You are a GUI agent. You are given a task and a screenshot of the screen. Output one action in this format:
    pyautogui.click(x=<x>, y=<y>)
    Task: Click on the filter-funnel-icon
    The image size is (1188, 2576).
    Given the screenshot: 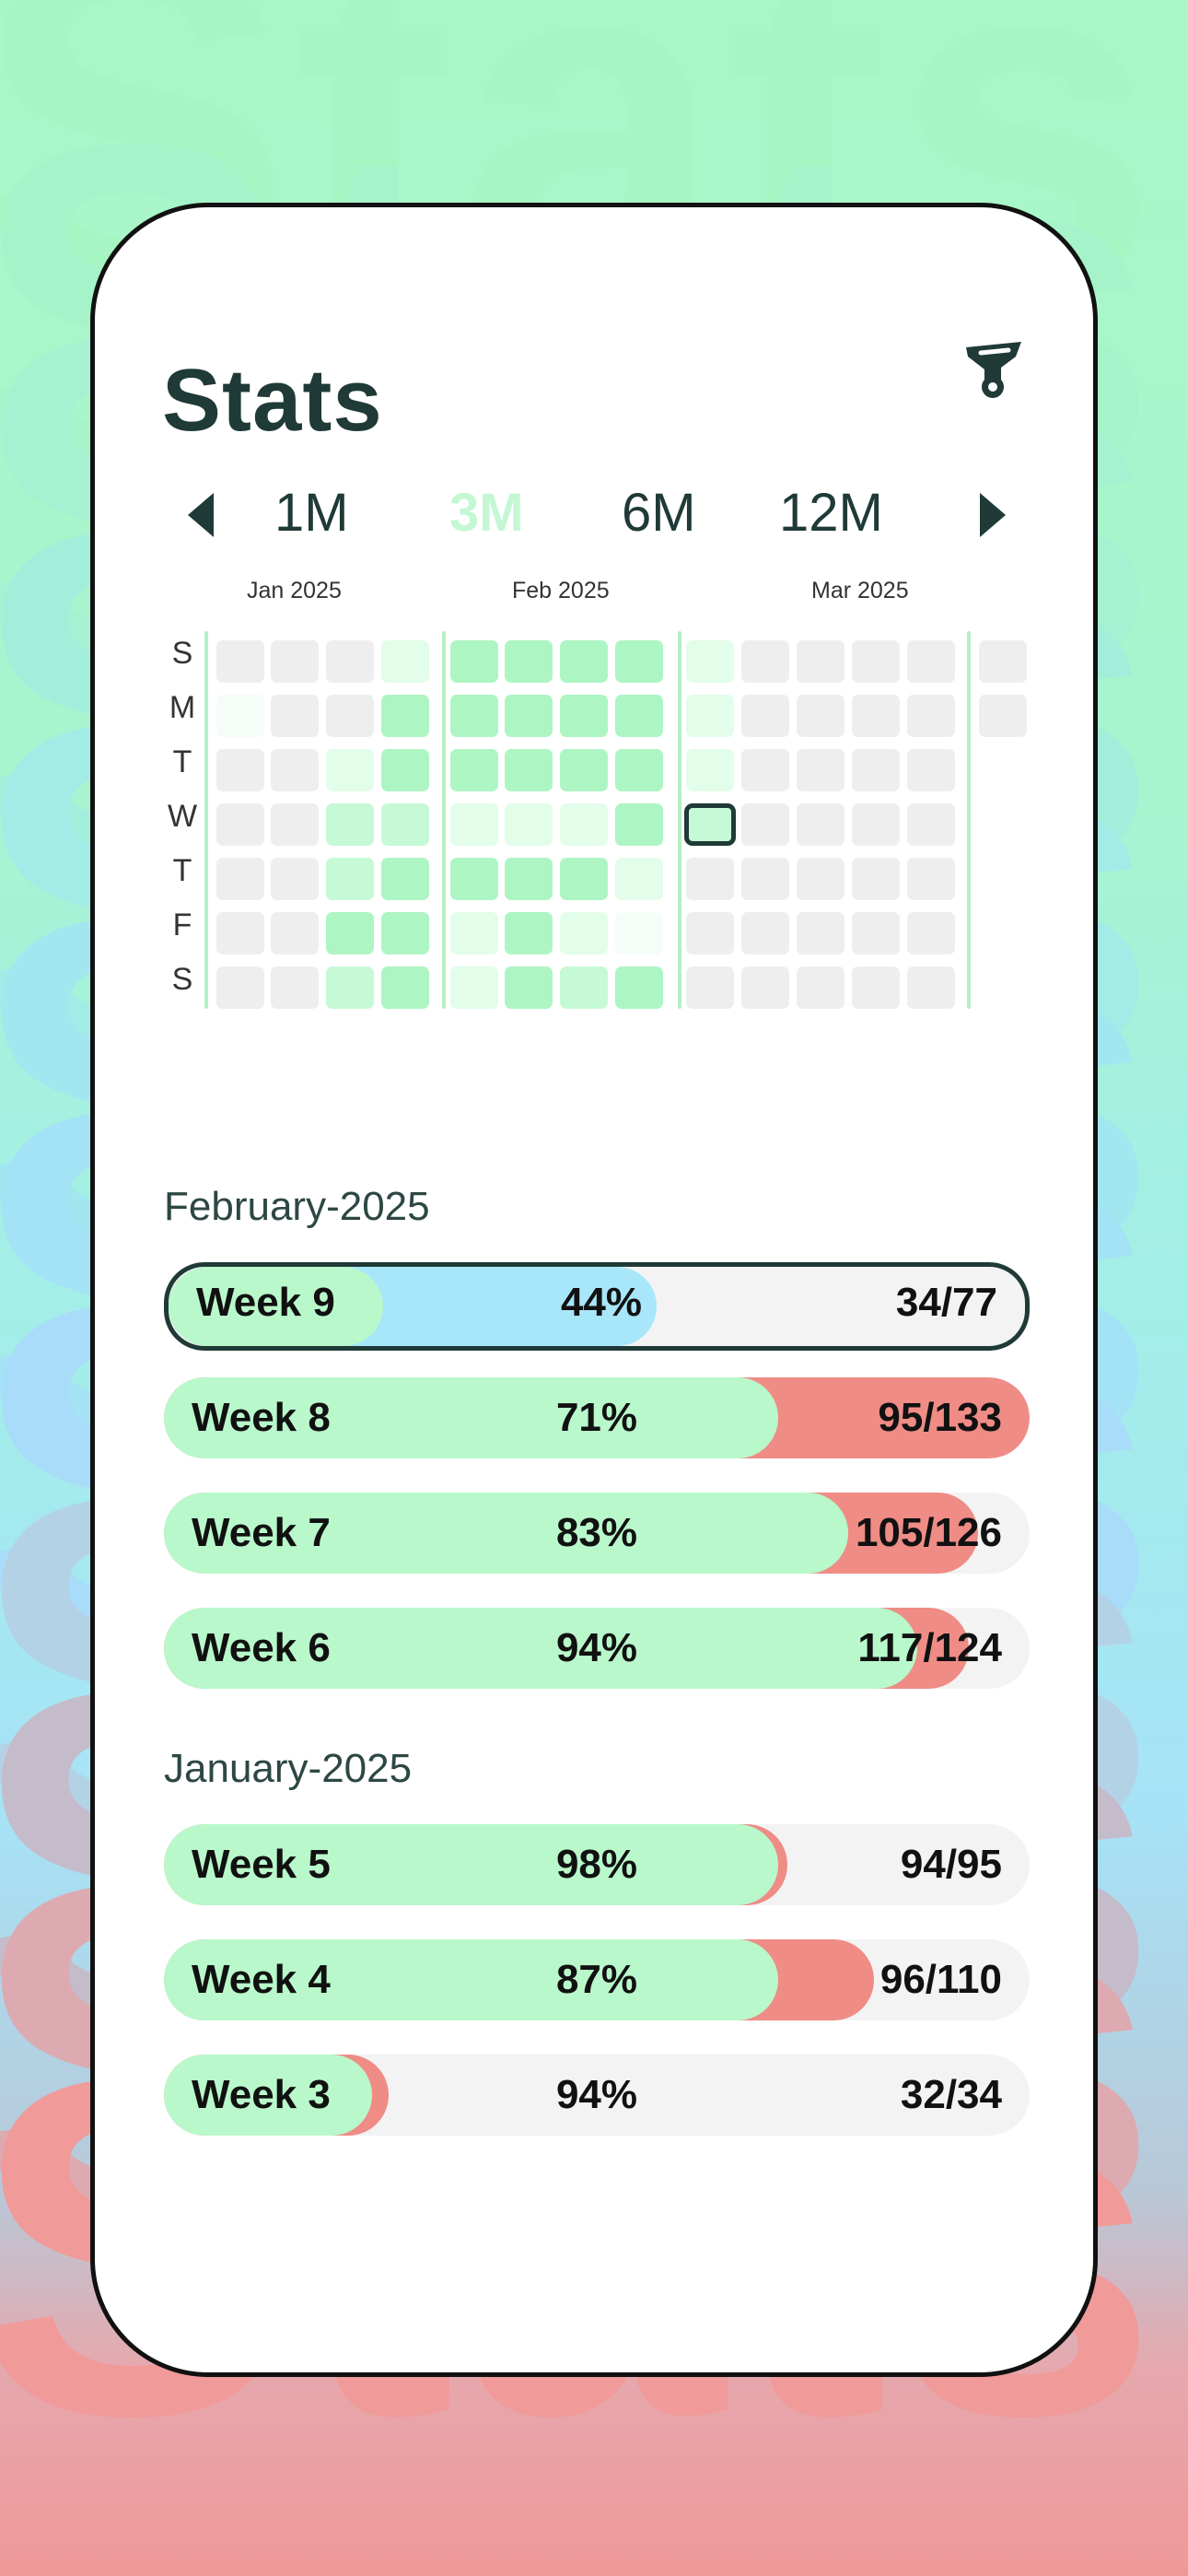 What is the action you would take?
    pyautogui.click(x=994, y=369)
    